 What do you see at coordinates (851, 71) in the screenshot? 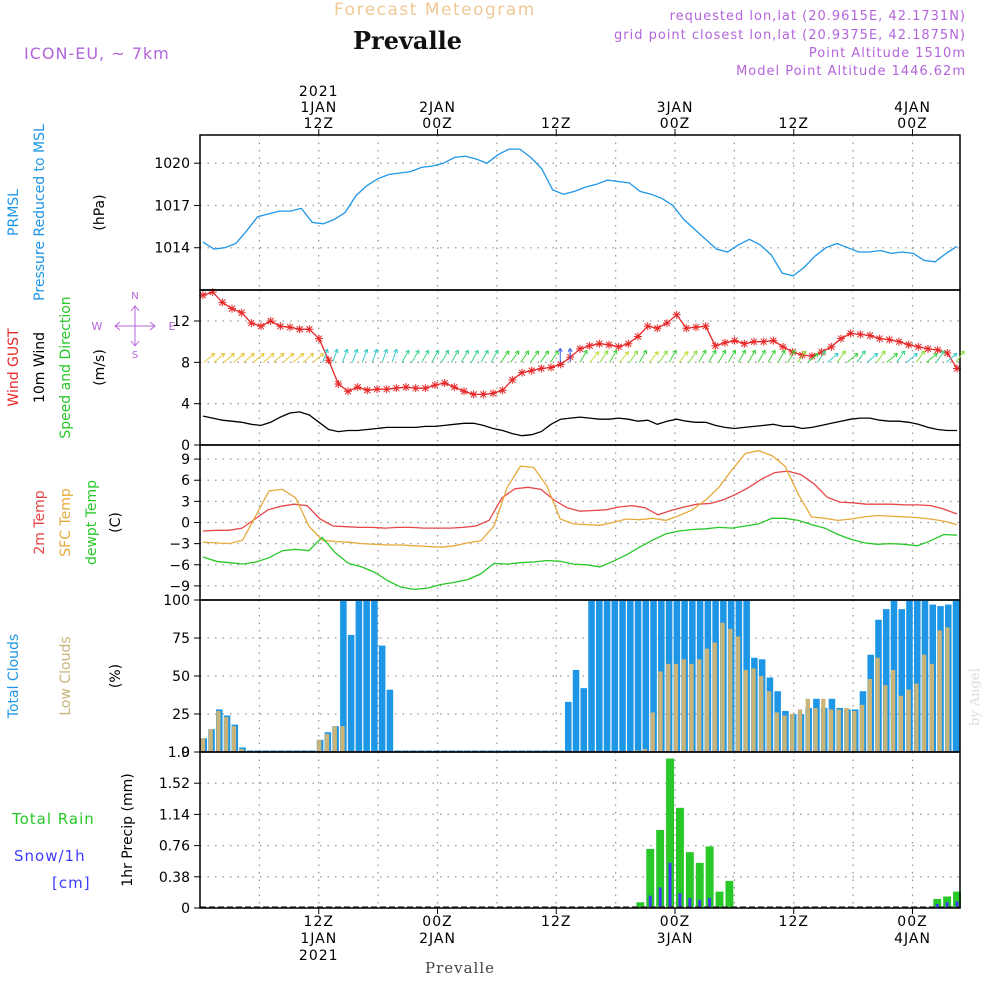
I see `model-point-altitude: Model Point Altitude 1446.62m` at bounding box center [851, 71].